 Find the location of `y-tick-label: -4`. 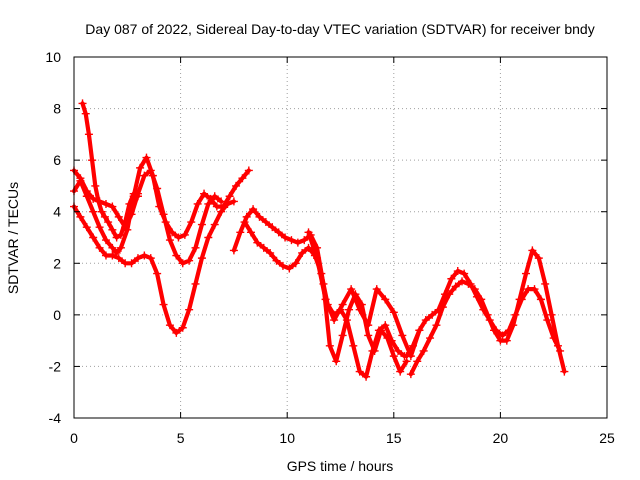

y-tick-label: -4 is located at coordinates (55, 418).